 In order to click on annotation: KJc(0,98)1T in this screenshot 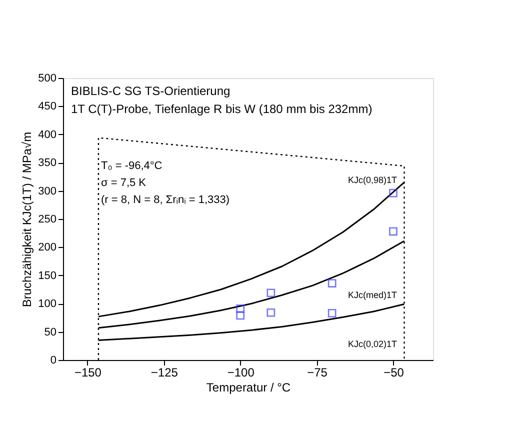, I will do `click(373, 180)`.